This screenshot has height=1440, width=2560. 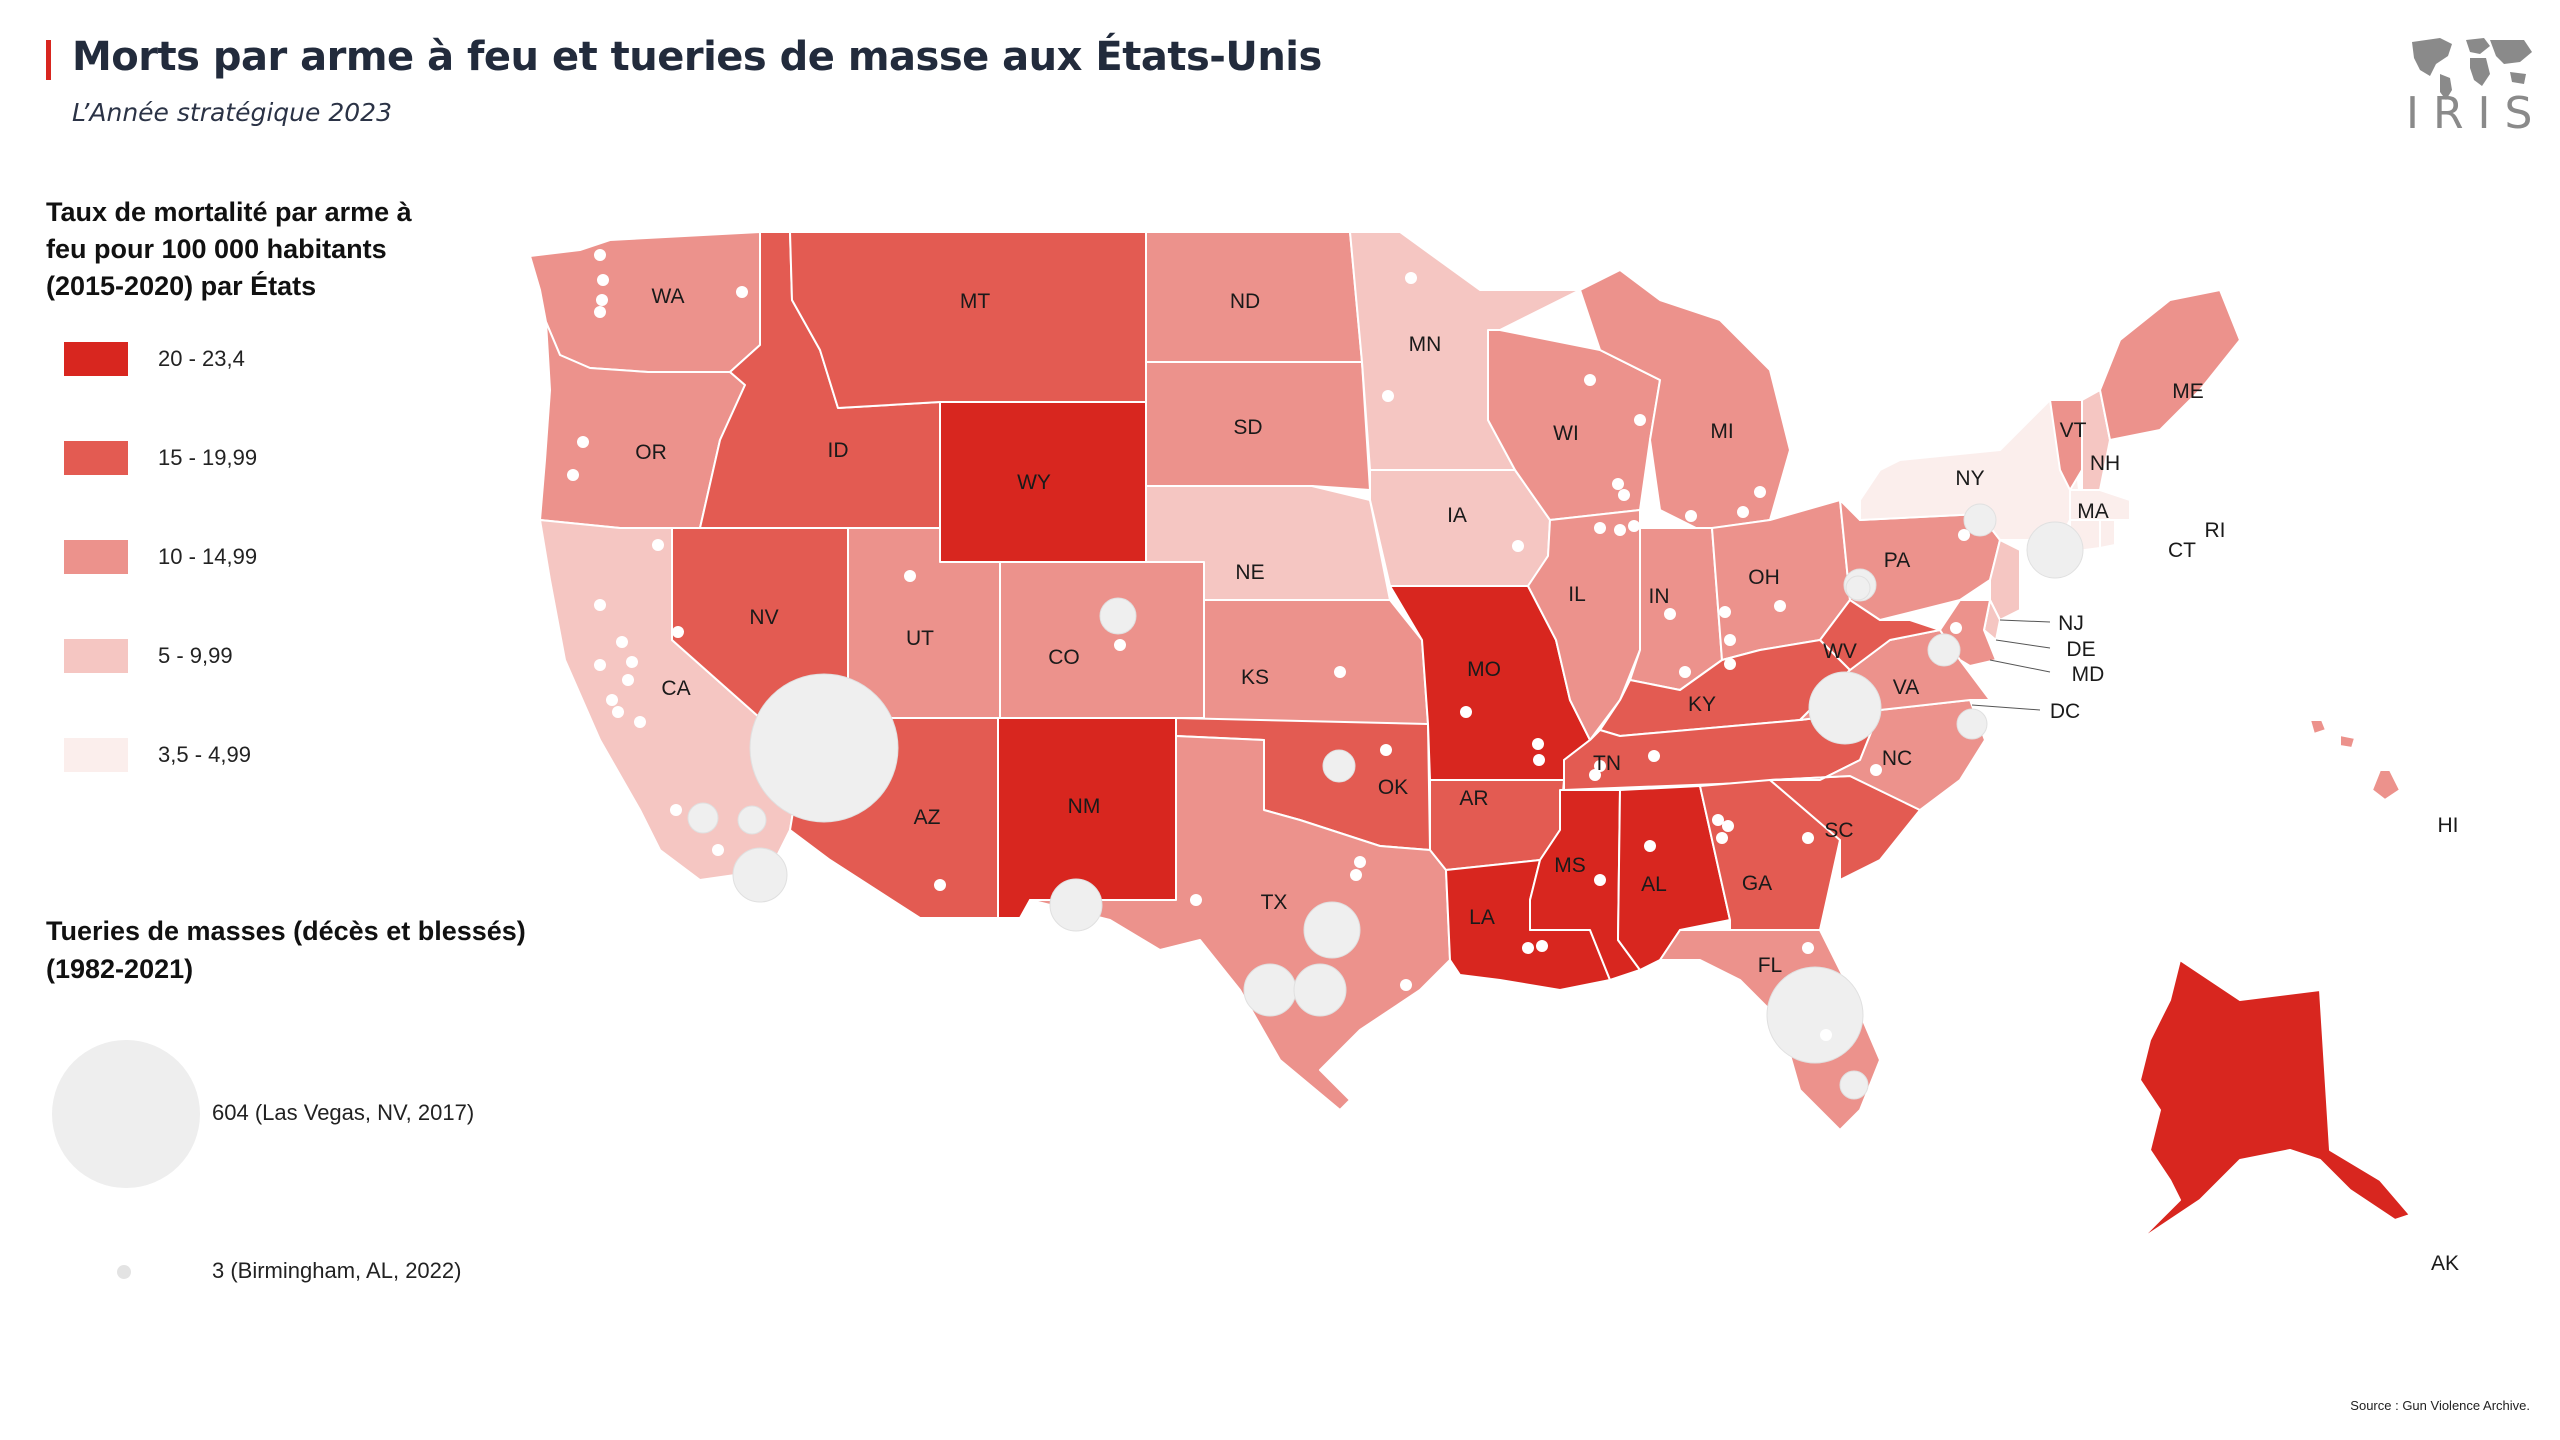 I want to click on state-label-nh: NH, so click(x=2105, y=463).